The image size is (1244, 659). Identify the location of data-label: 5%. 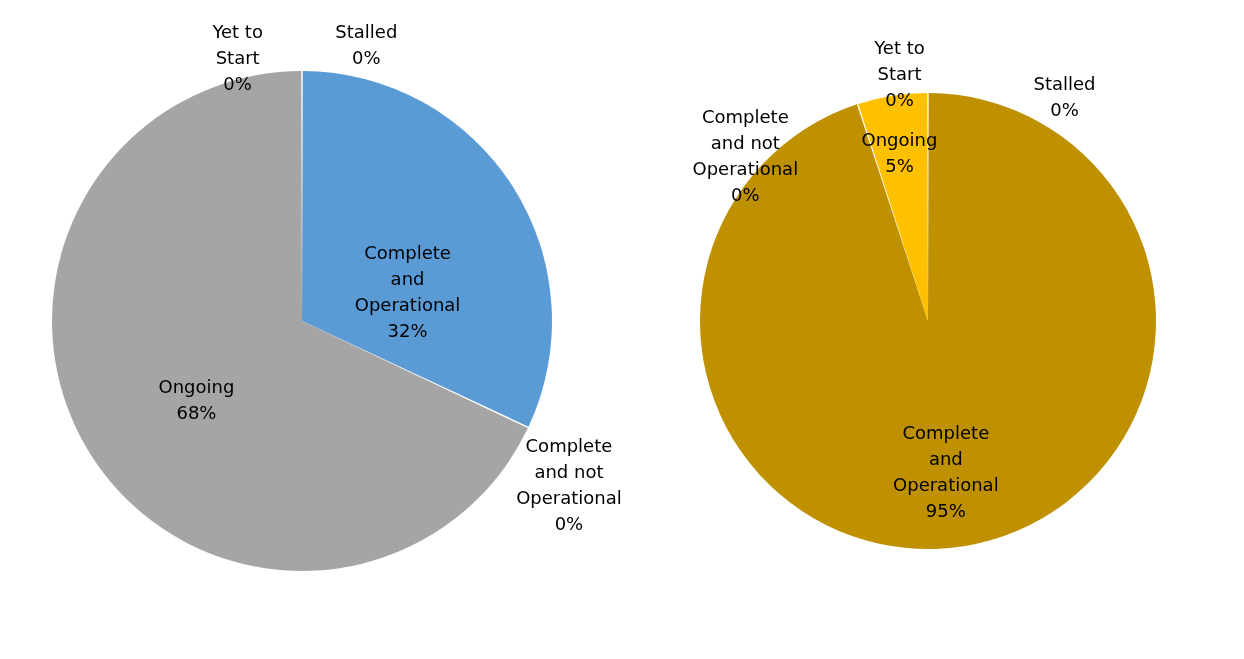
(899, 165).